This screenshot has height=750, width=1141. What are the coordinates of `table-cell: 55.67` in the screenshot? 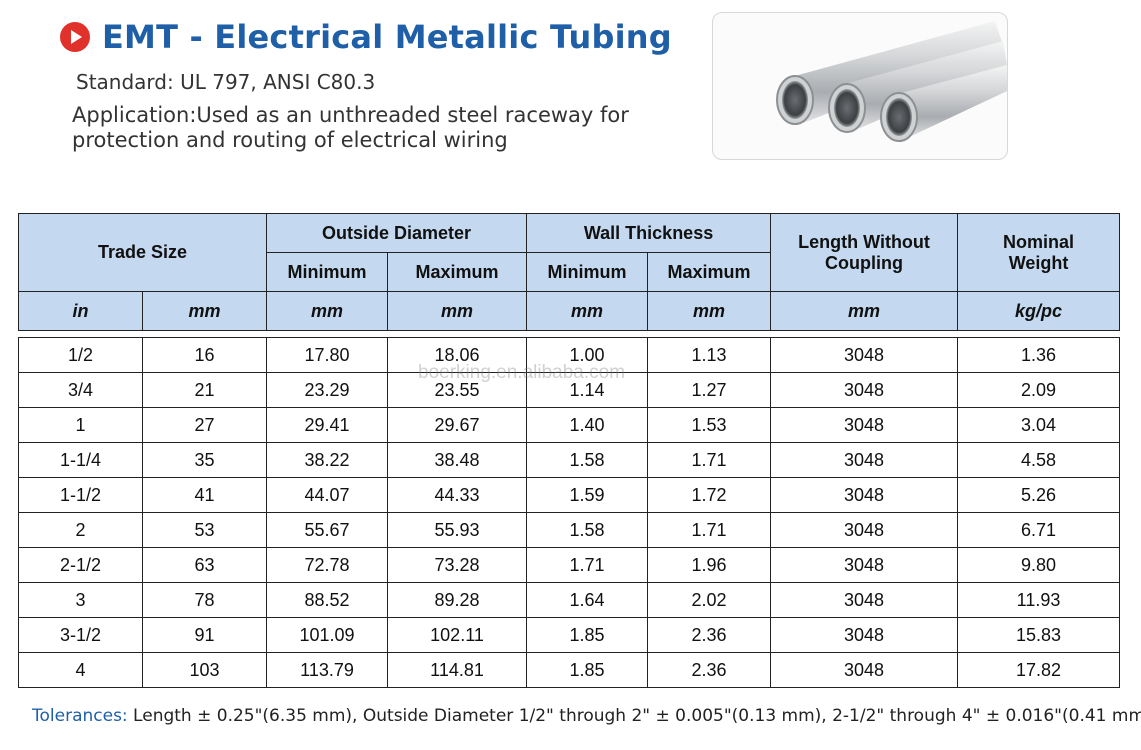 It's located at (327, 530).